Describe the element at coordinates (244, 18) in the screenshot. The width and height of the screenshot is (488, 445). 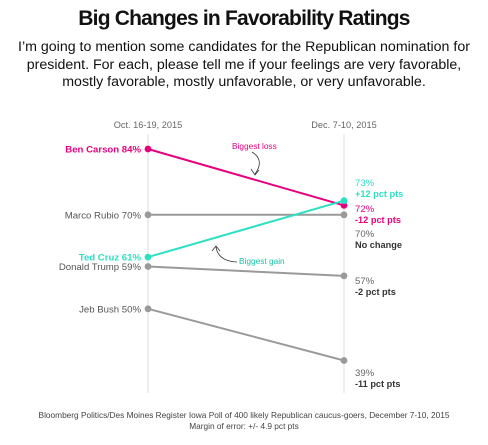
I see `chart-title: Big Changes in Favorability Ratings` at that location.